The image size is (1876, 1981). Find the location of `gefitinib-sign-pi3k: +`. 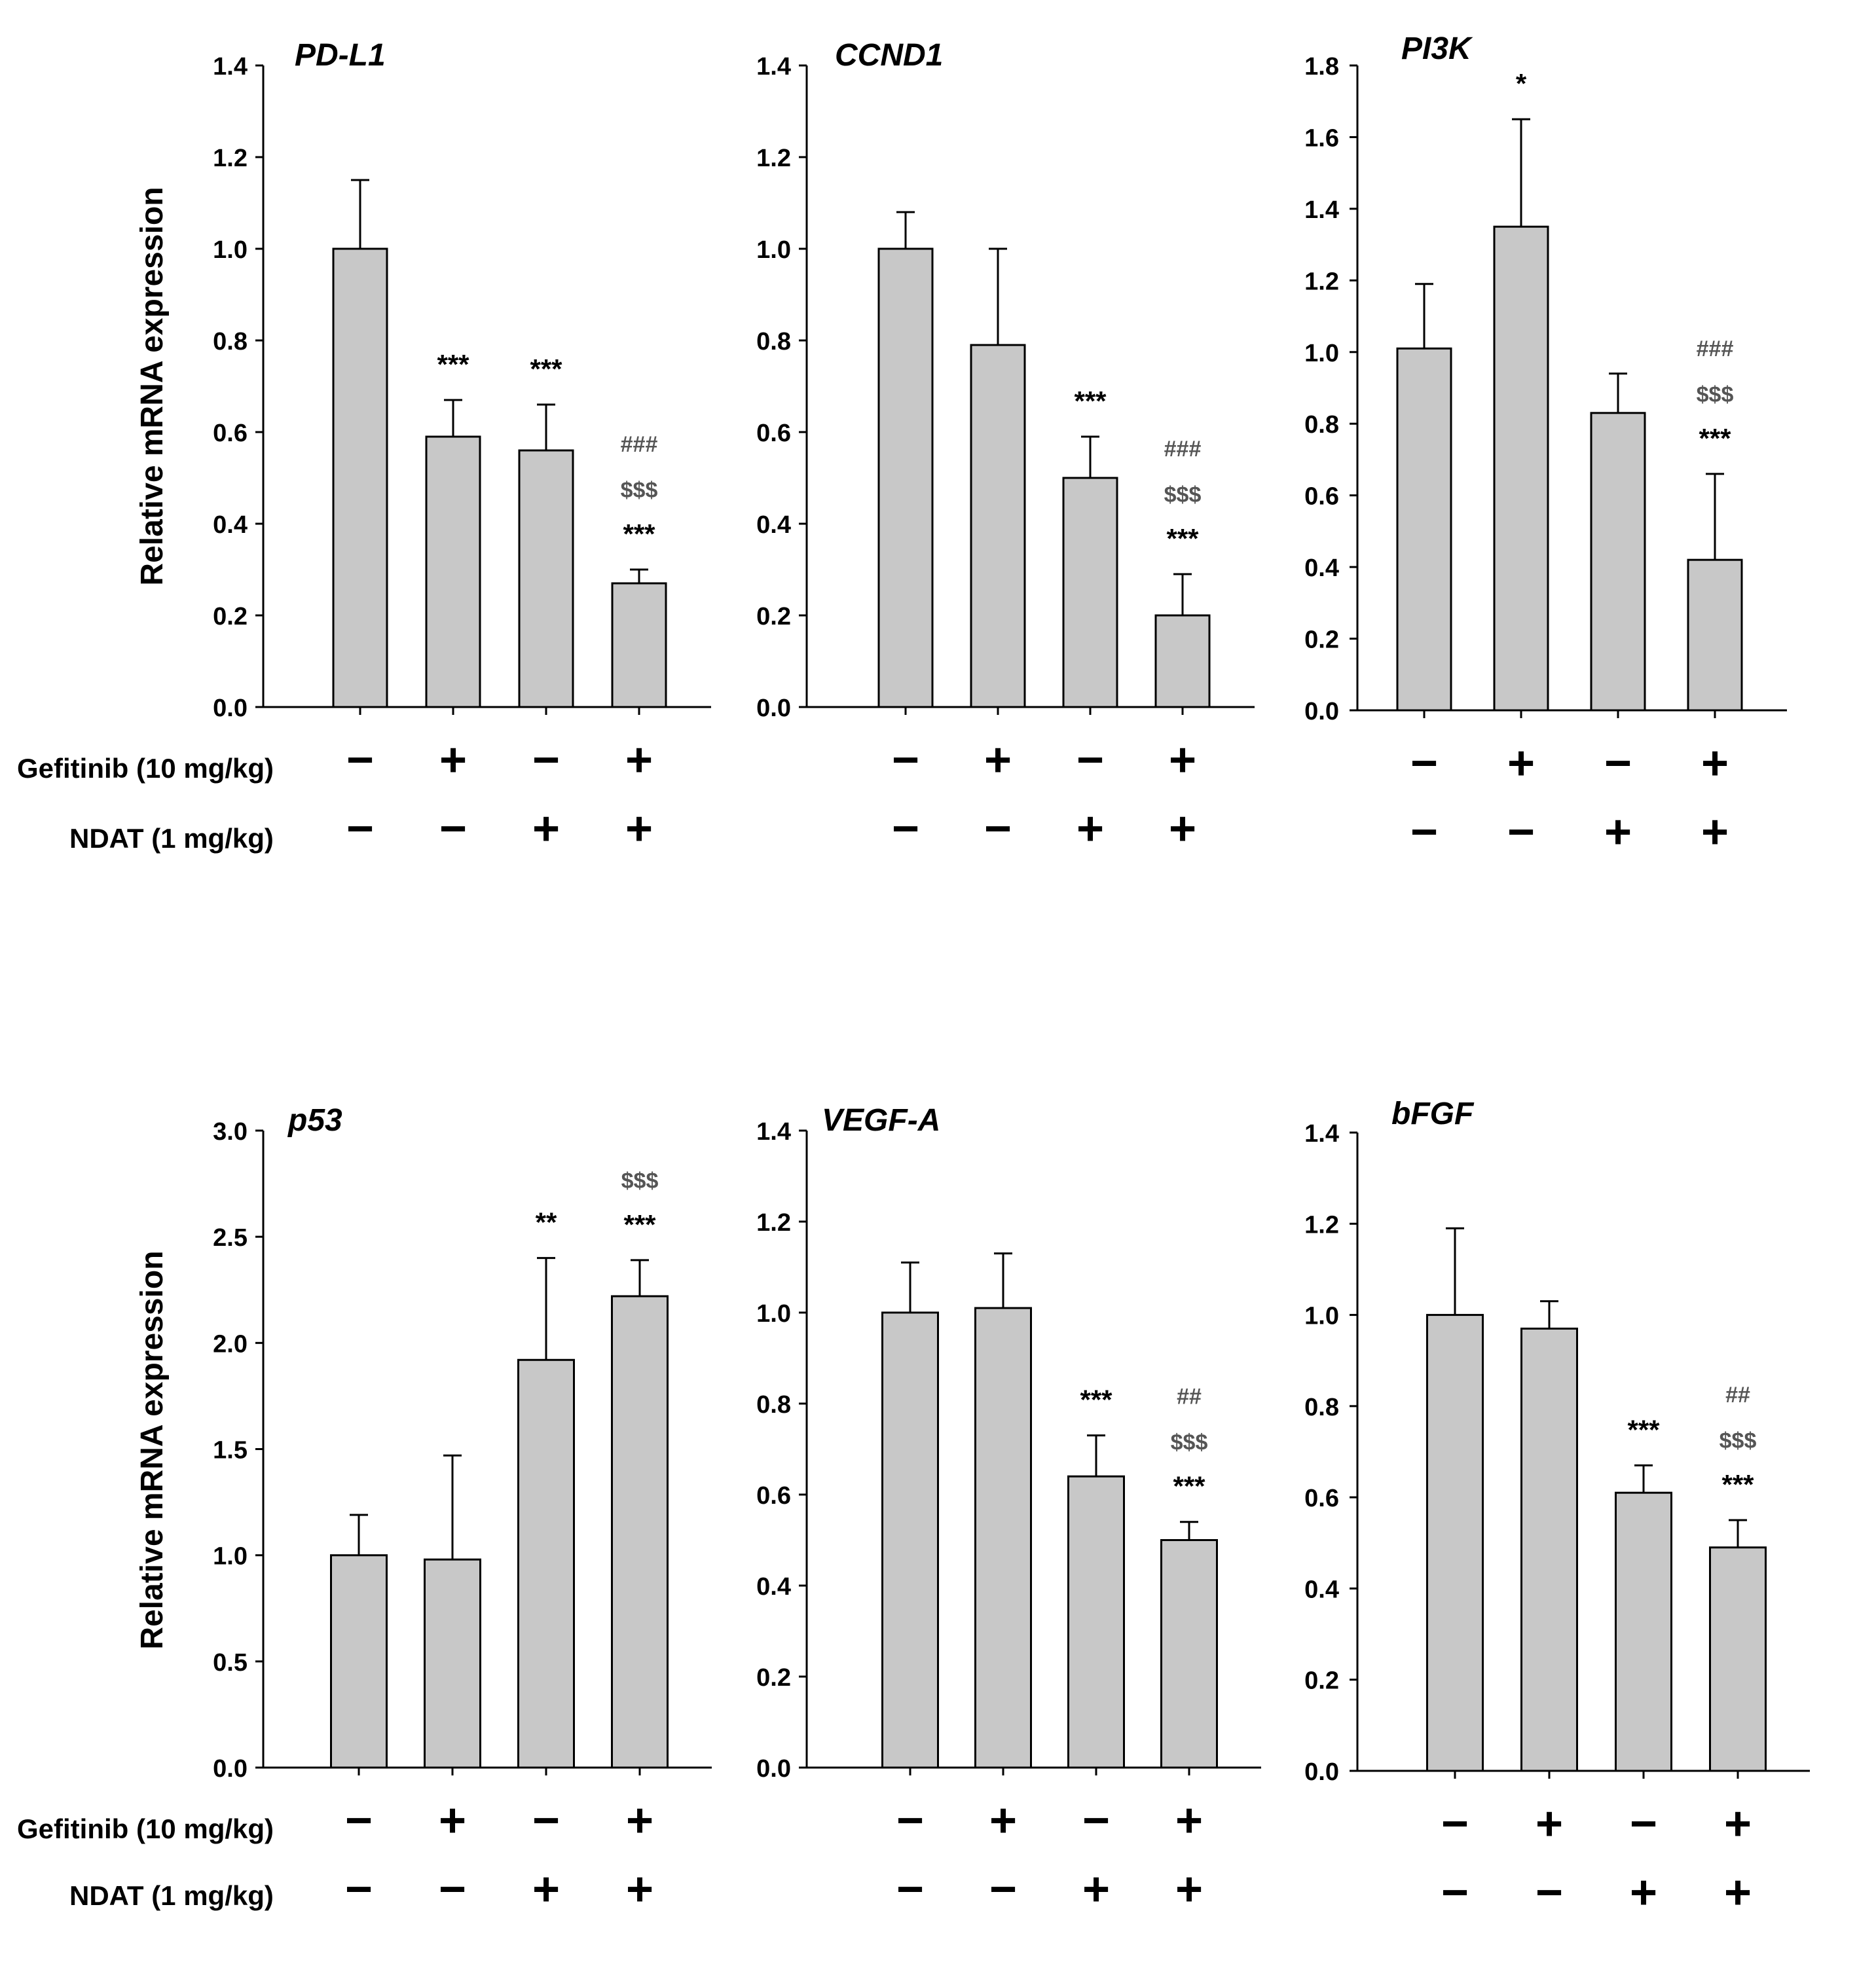

gefitinib-sign-pi3k: + is located at coordinates (1521, 763).